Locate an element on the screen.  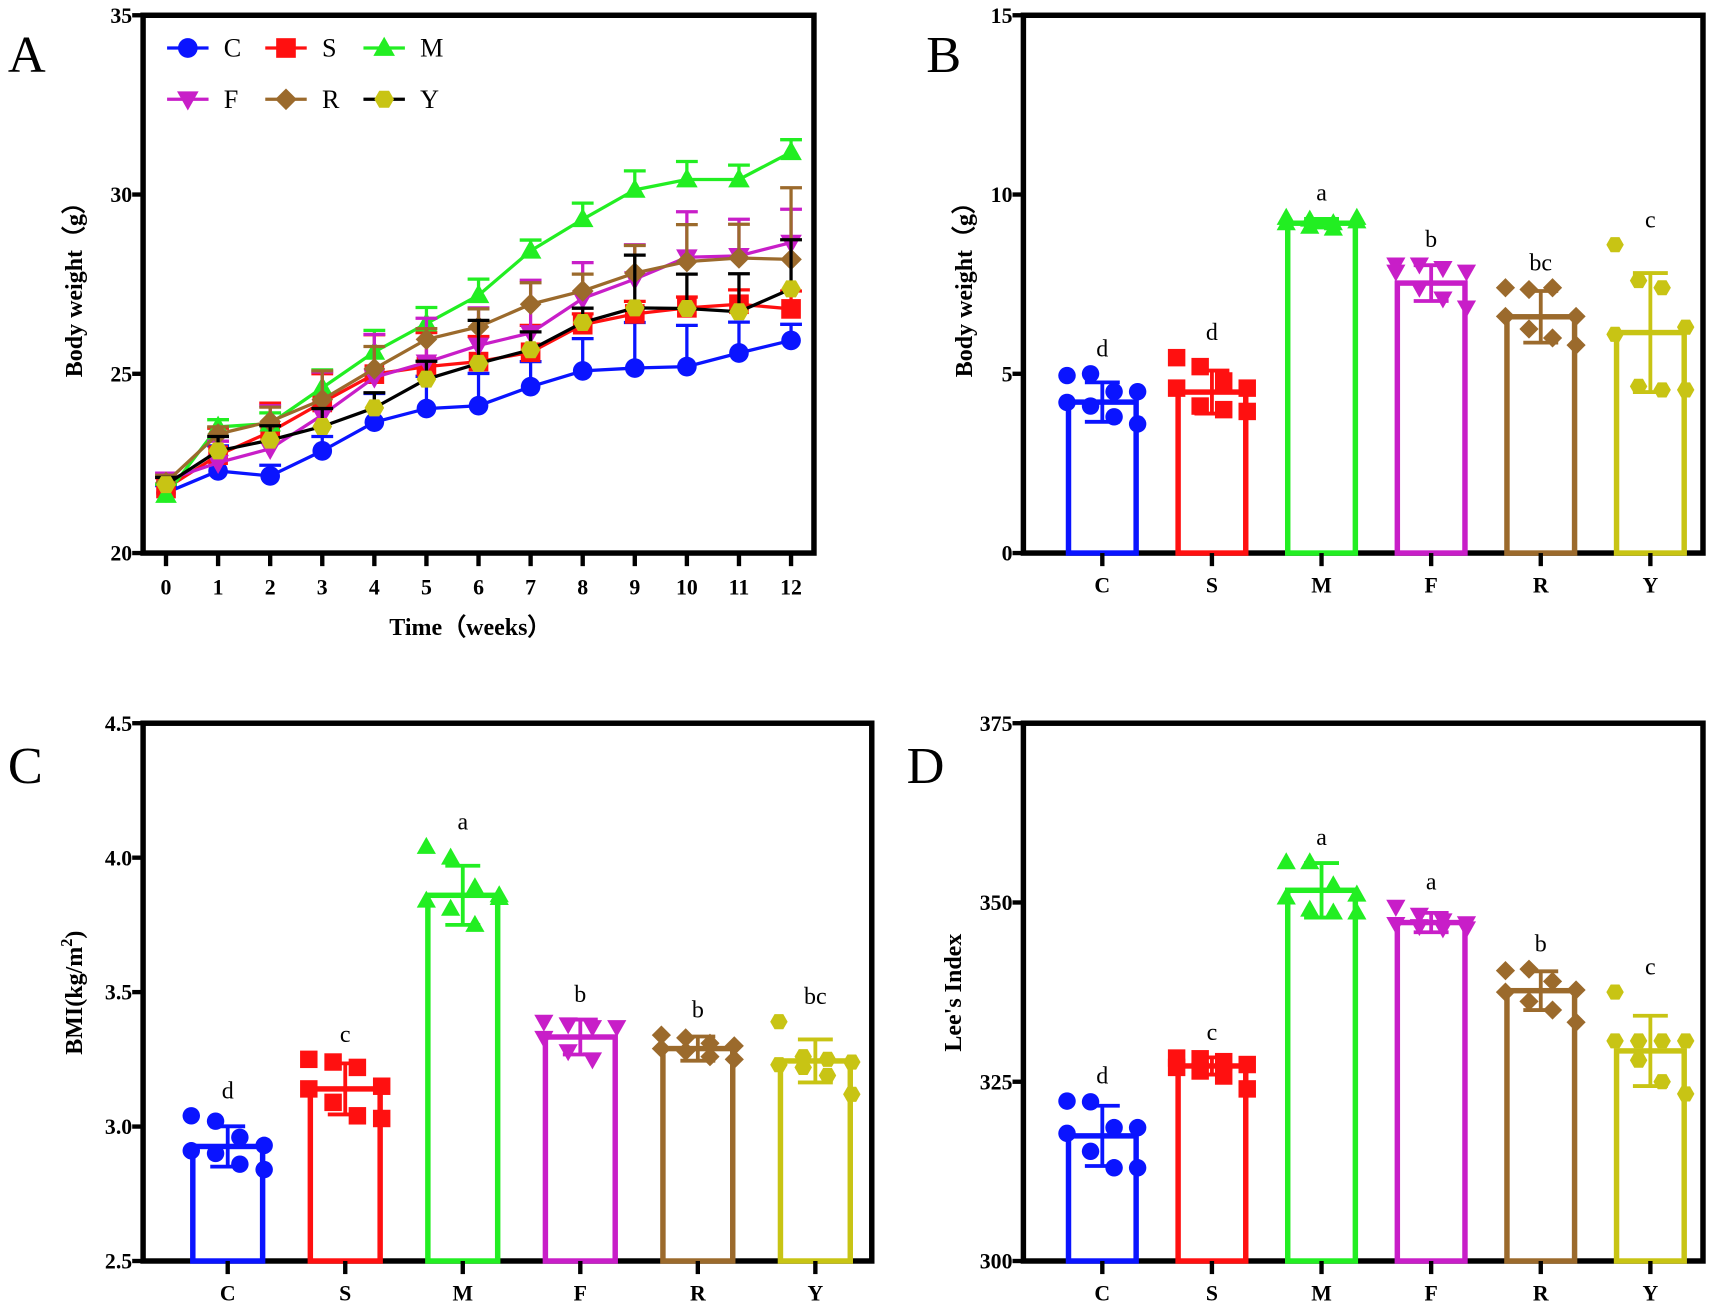
legend-item-F: F is located at coordinates (202, 99).